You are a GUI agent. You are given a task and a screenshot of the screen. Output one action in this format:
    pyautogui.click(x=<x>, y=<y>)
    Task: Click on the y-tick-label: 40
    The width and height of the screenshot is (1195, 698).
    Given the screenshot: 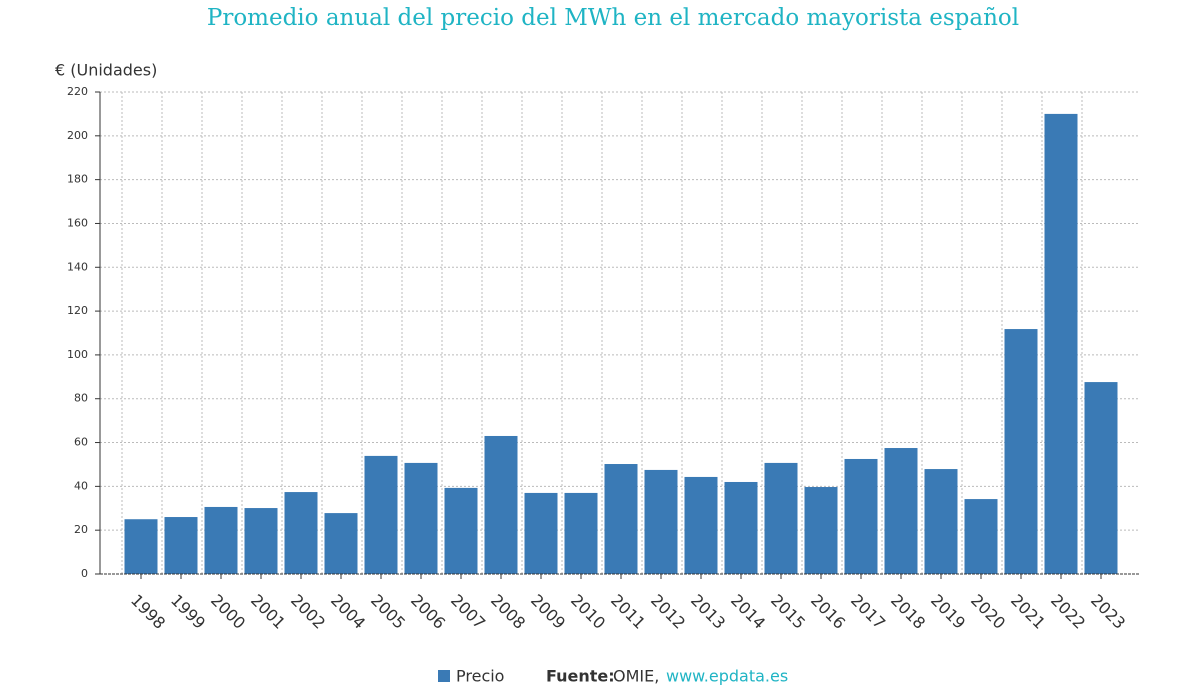 What is the action you would take?
    pyautogui.click(x=81, y=485)
    